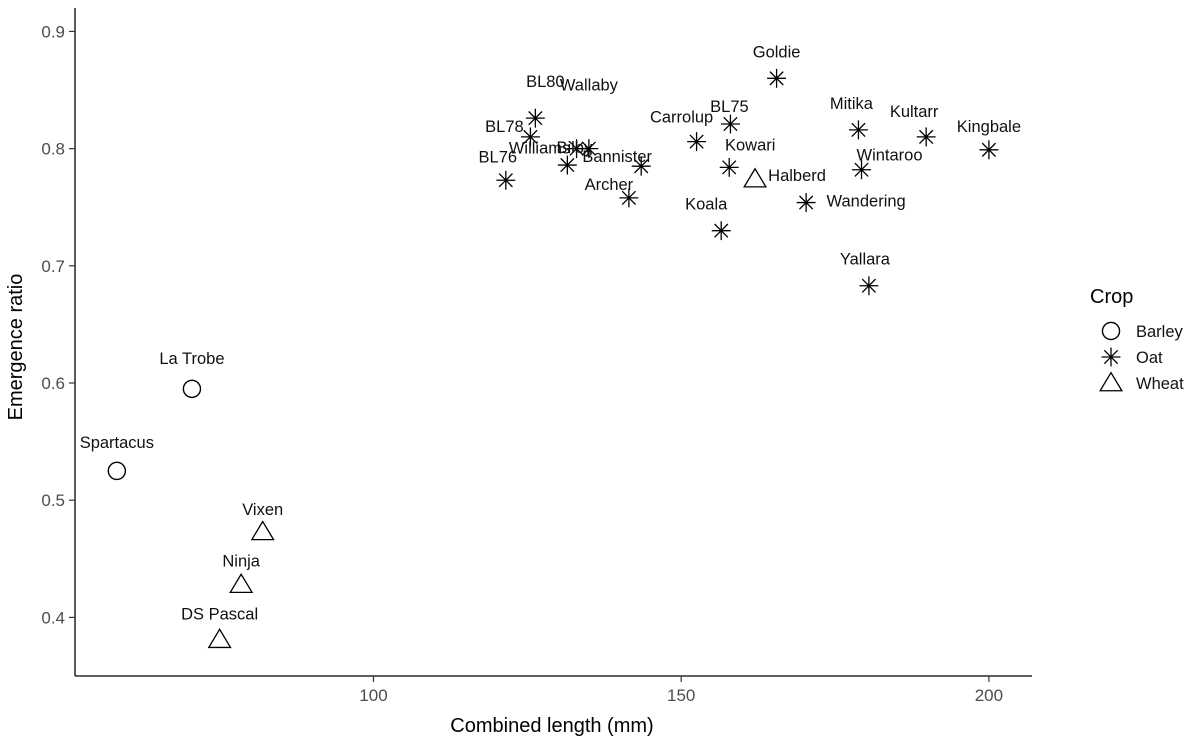 The width and height of the screenshot is (1193, 741). What do you see at coordinates (53, 31) in the screenshot?
I see `y-tick-label: 0.9` at bounding box center [53, 31].